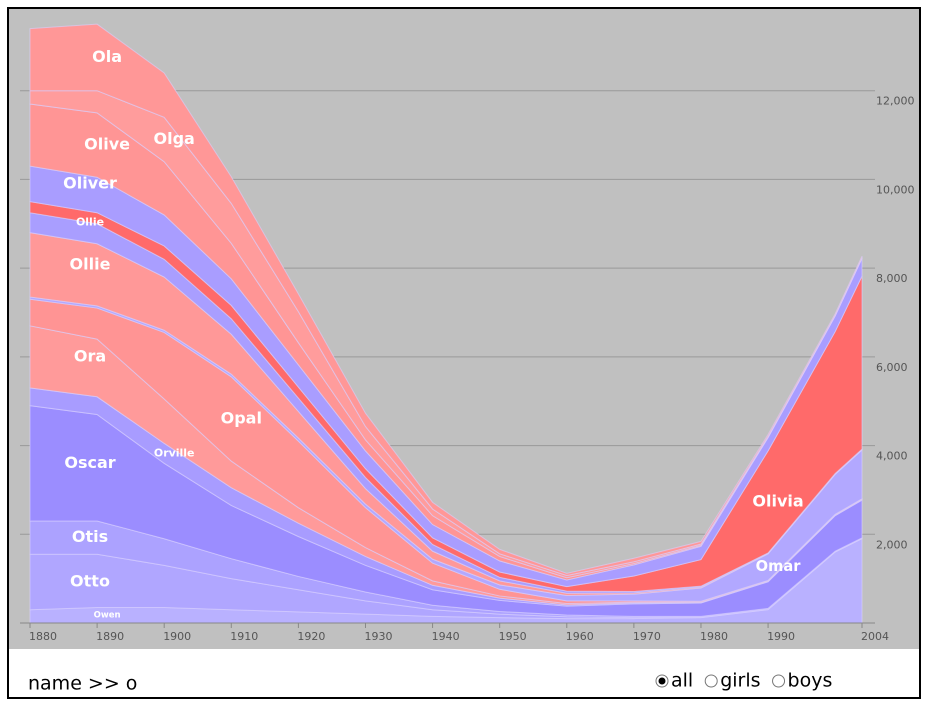 The height and width of the screenshot is (702, 928). What do you see at coordinates (781, 636) in the screenshot?
I see `x-tick-label: 1990` at bounding box center [781, 636].